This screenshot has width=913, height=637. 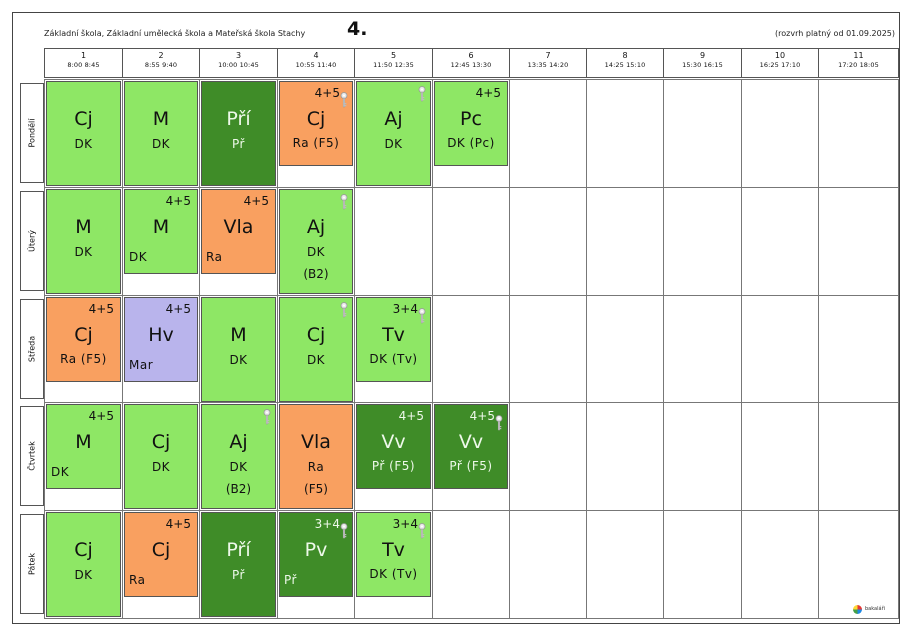 What do you see at coordinates (32, 241) in the screenshot?
I see `day-label: Úterý` at bounding box center [32, 241].